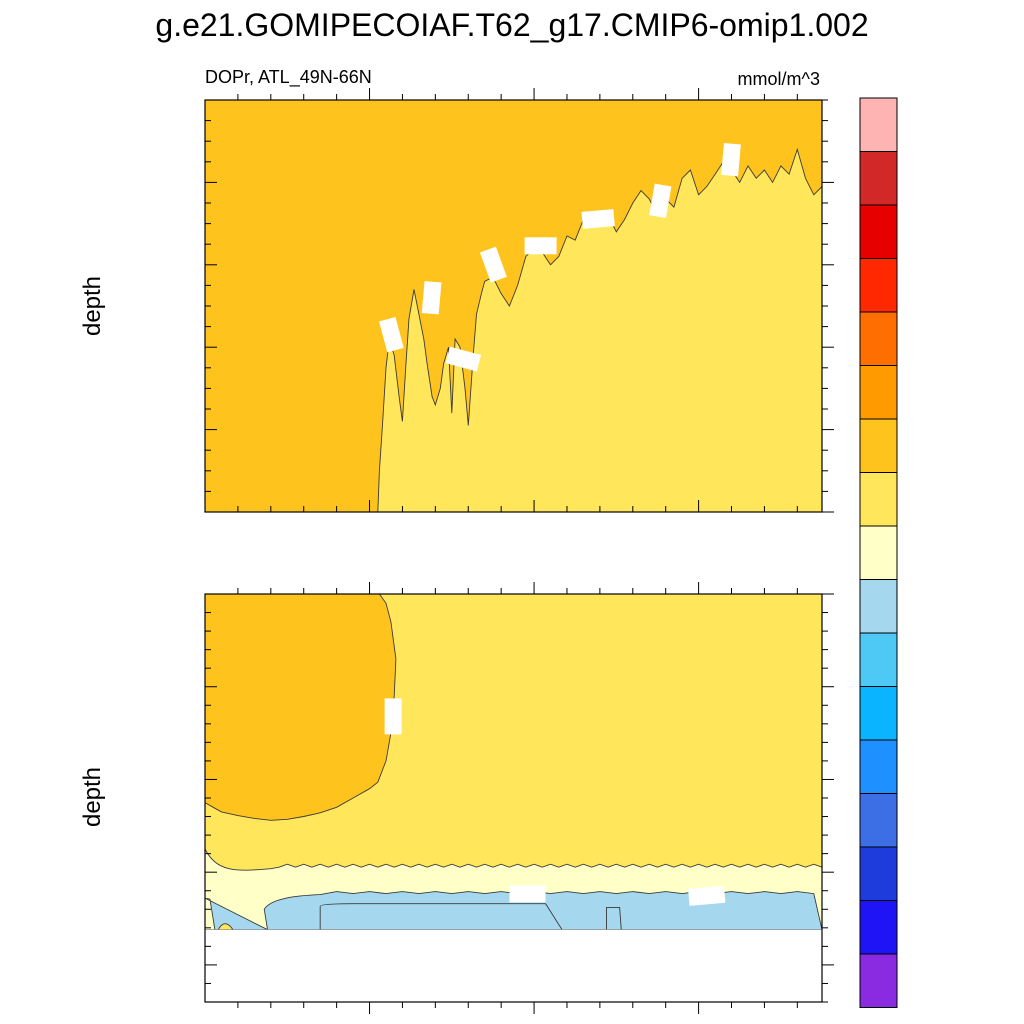 This screenshot has width=1024, height=1024. What do you see at coordinates (92, 306) in the screenshot?
I see `upper-y-axis-label: depth` at bounding box center [92, 306].